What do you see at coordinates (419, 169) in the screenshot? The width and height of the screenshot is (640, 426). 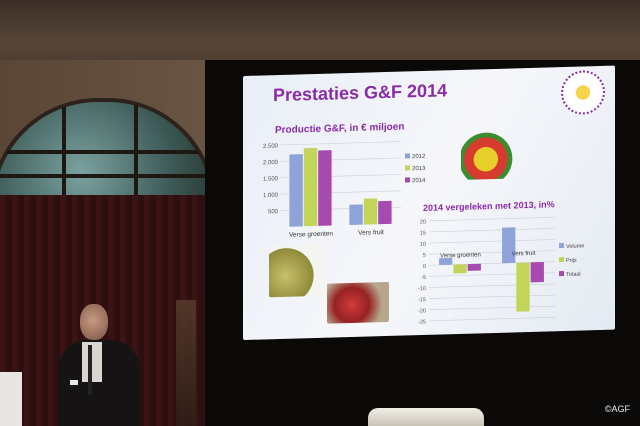 I see `legend-label: 2013` at bounding box center [419, 169].